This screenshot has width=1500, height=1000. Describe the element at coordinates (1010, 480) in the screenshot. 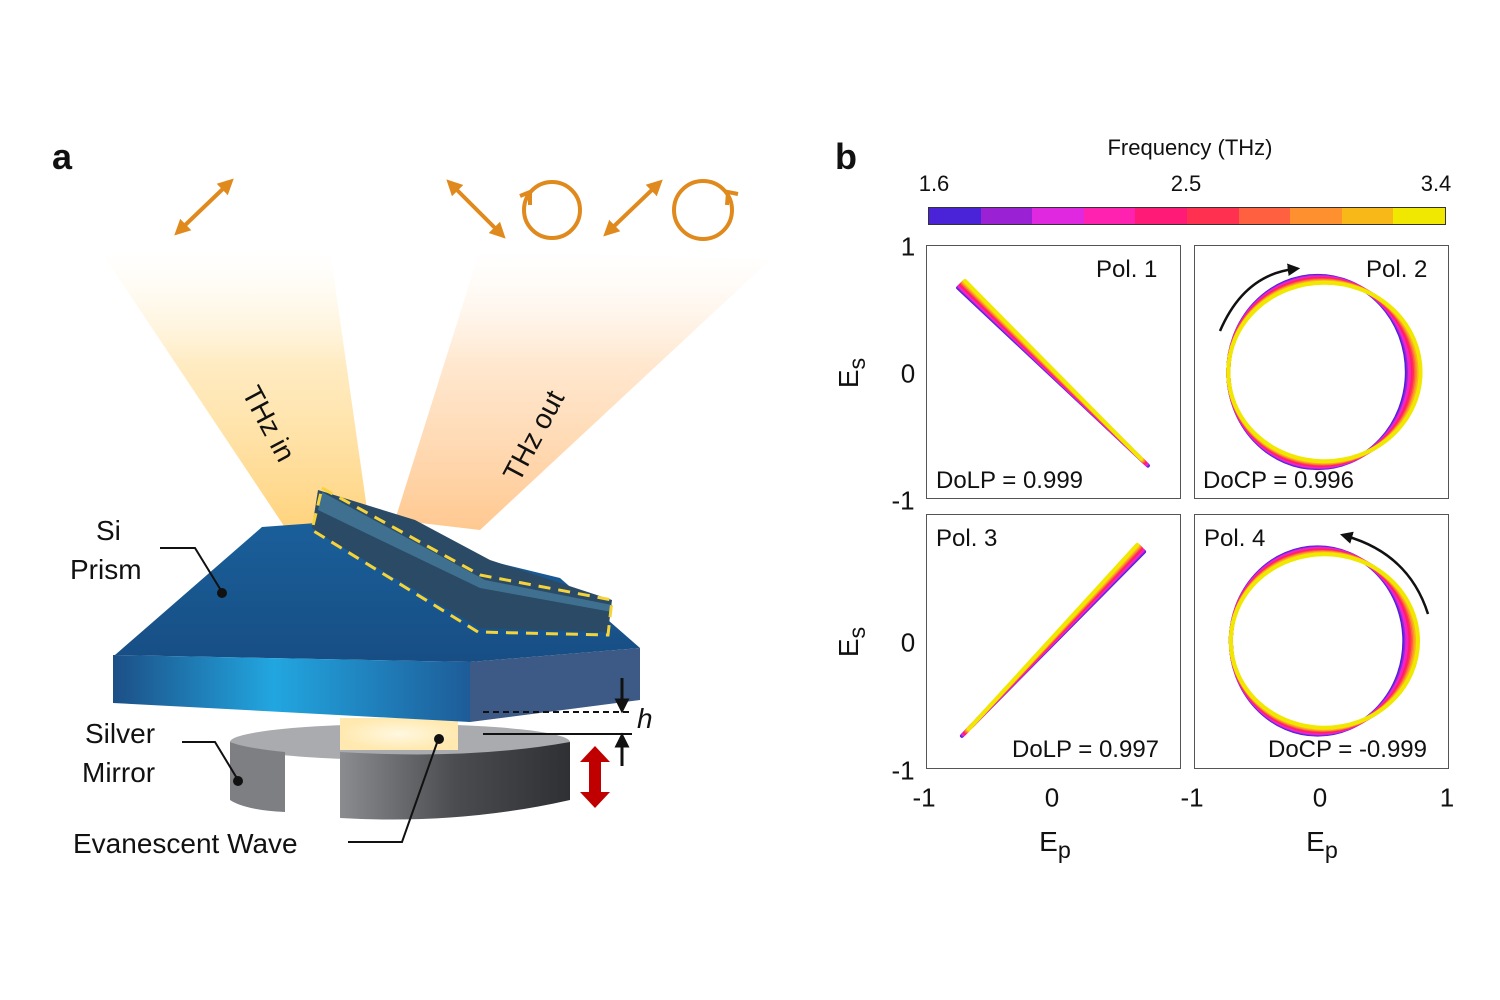

I see `pol-1-dolp: DoLP = 0.999` at that location.